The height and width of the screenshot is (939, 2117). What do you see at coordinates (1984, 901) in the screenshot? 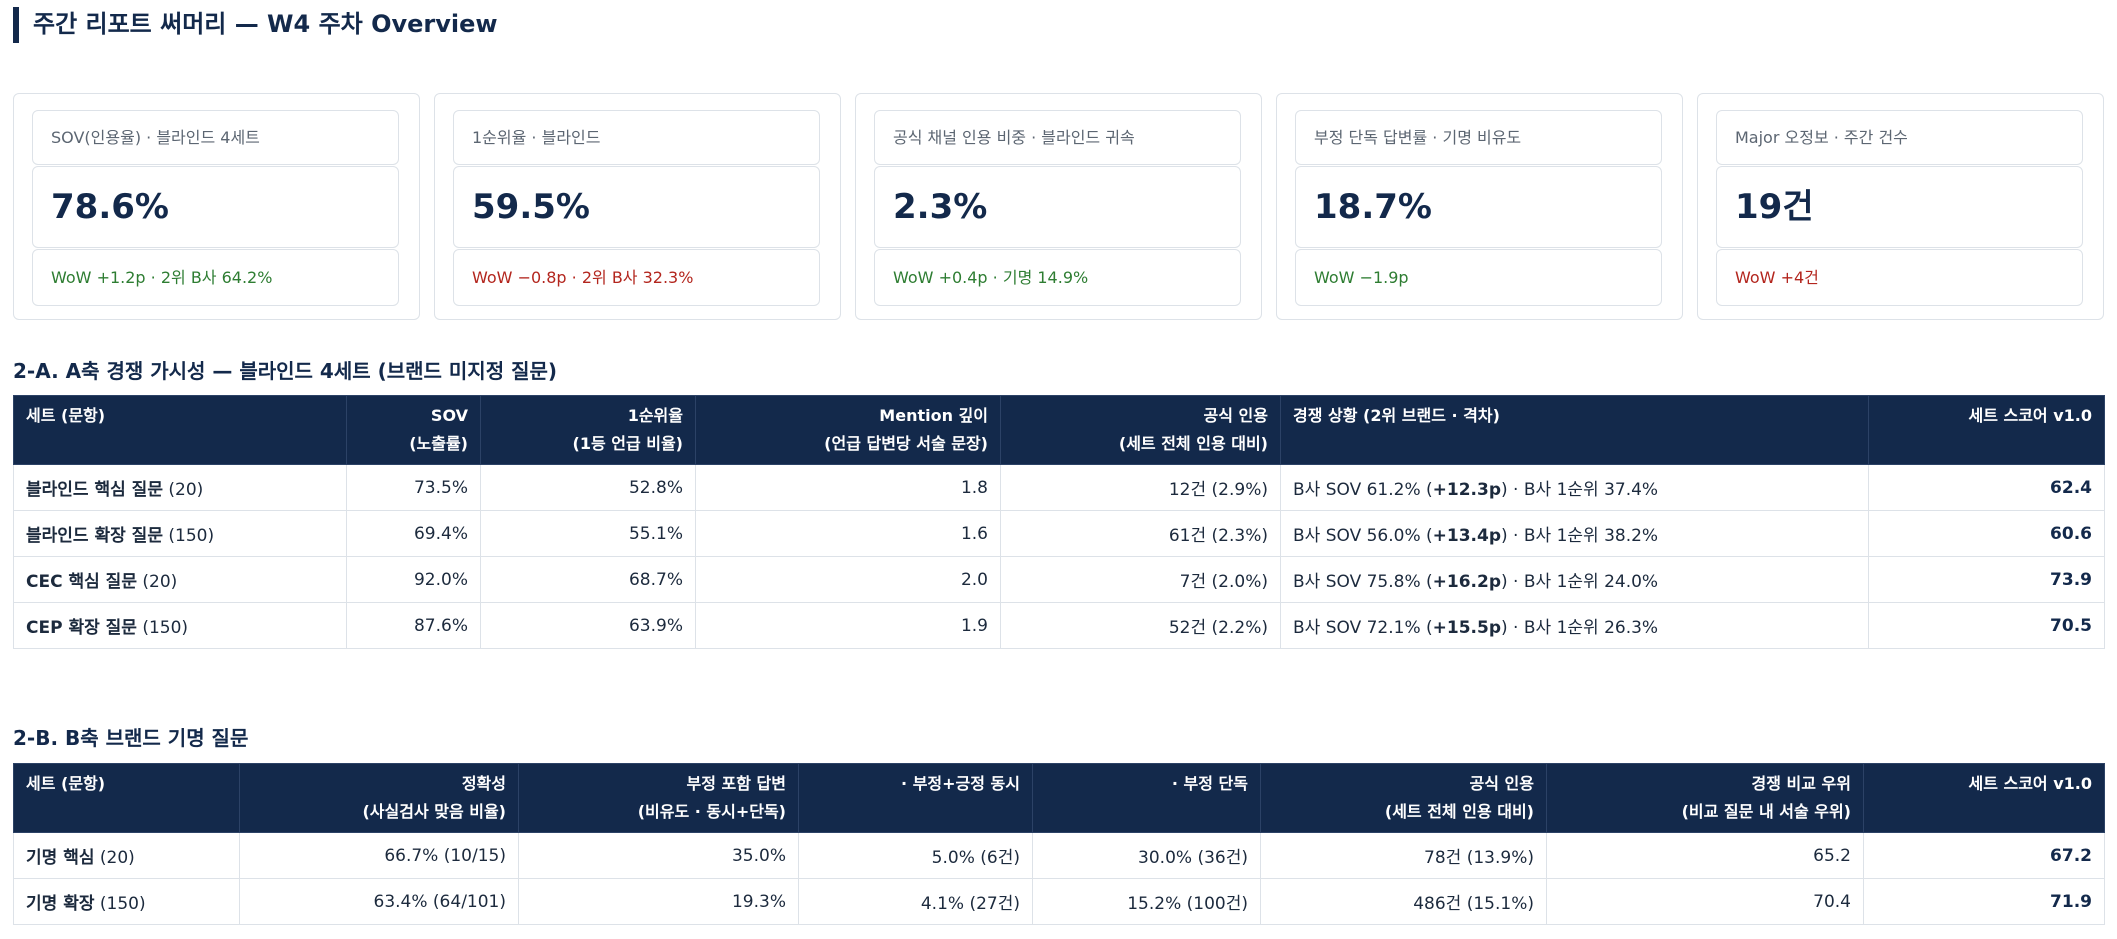
I see `cell-score: 71.9` at bounding box center [1984, 901].